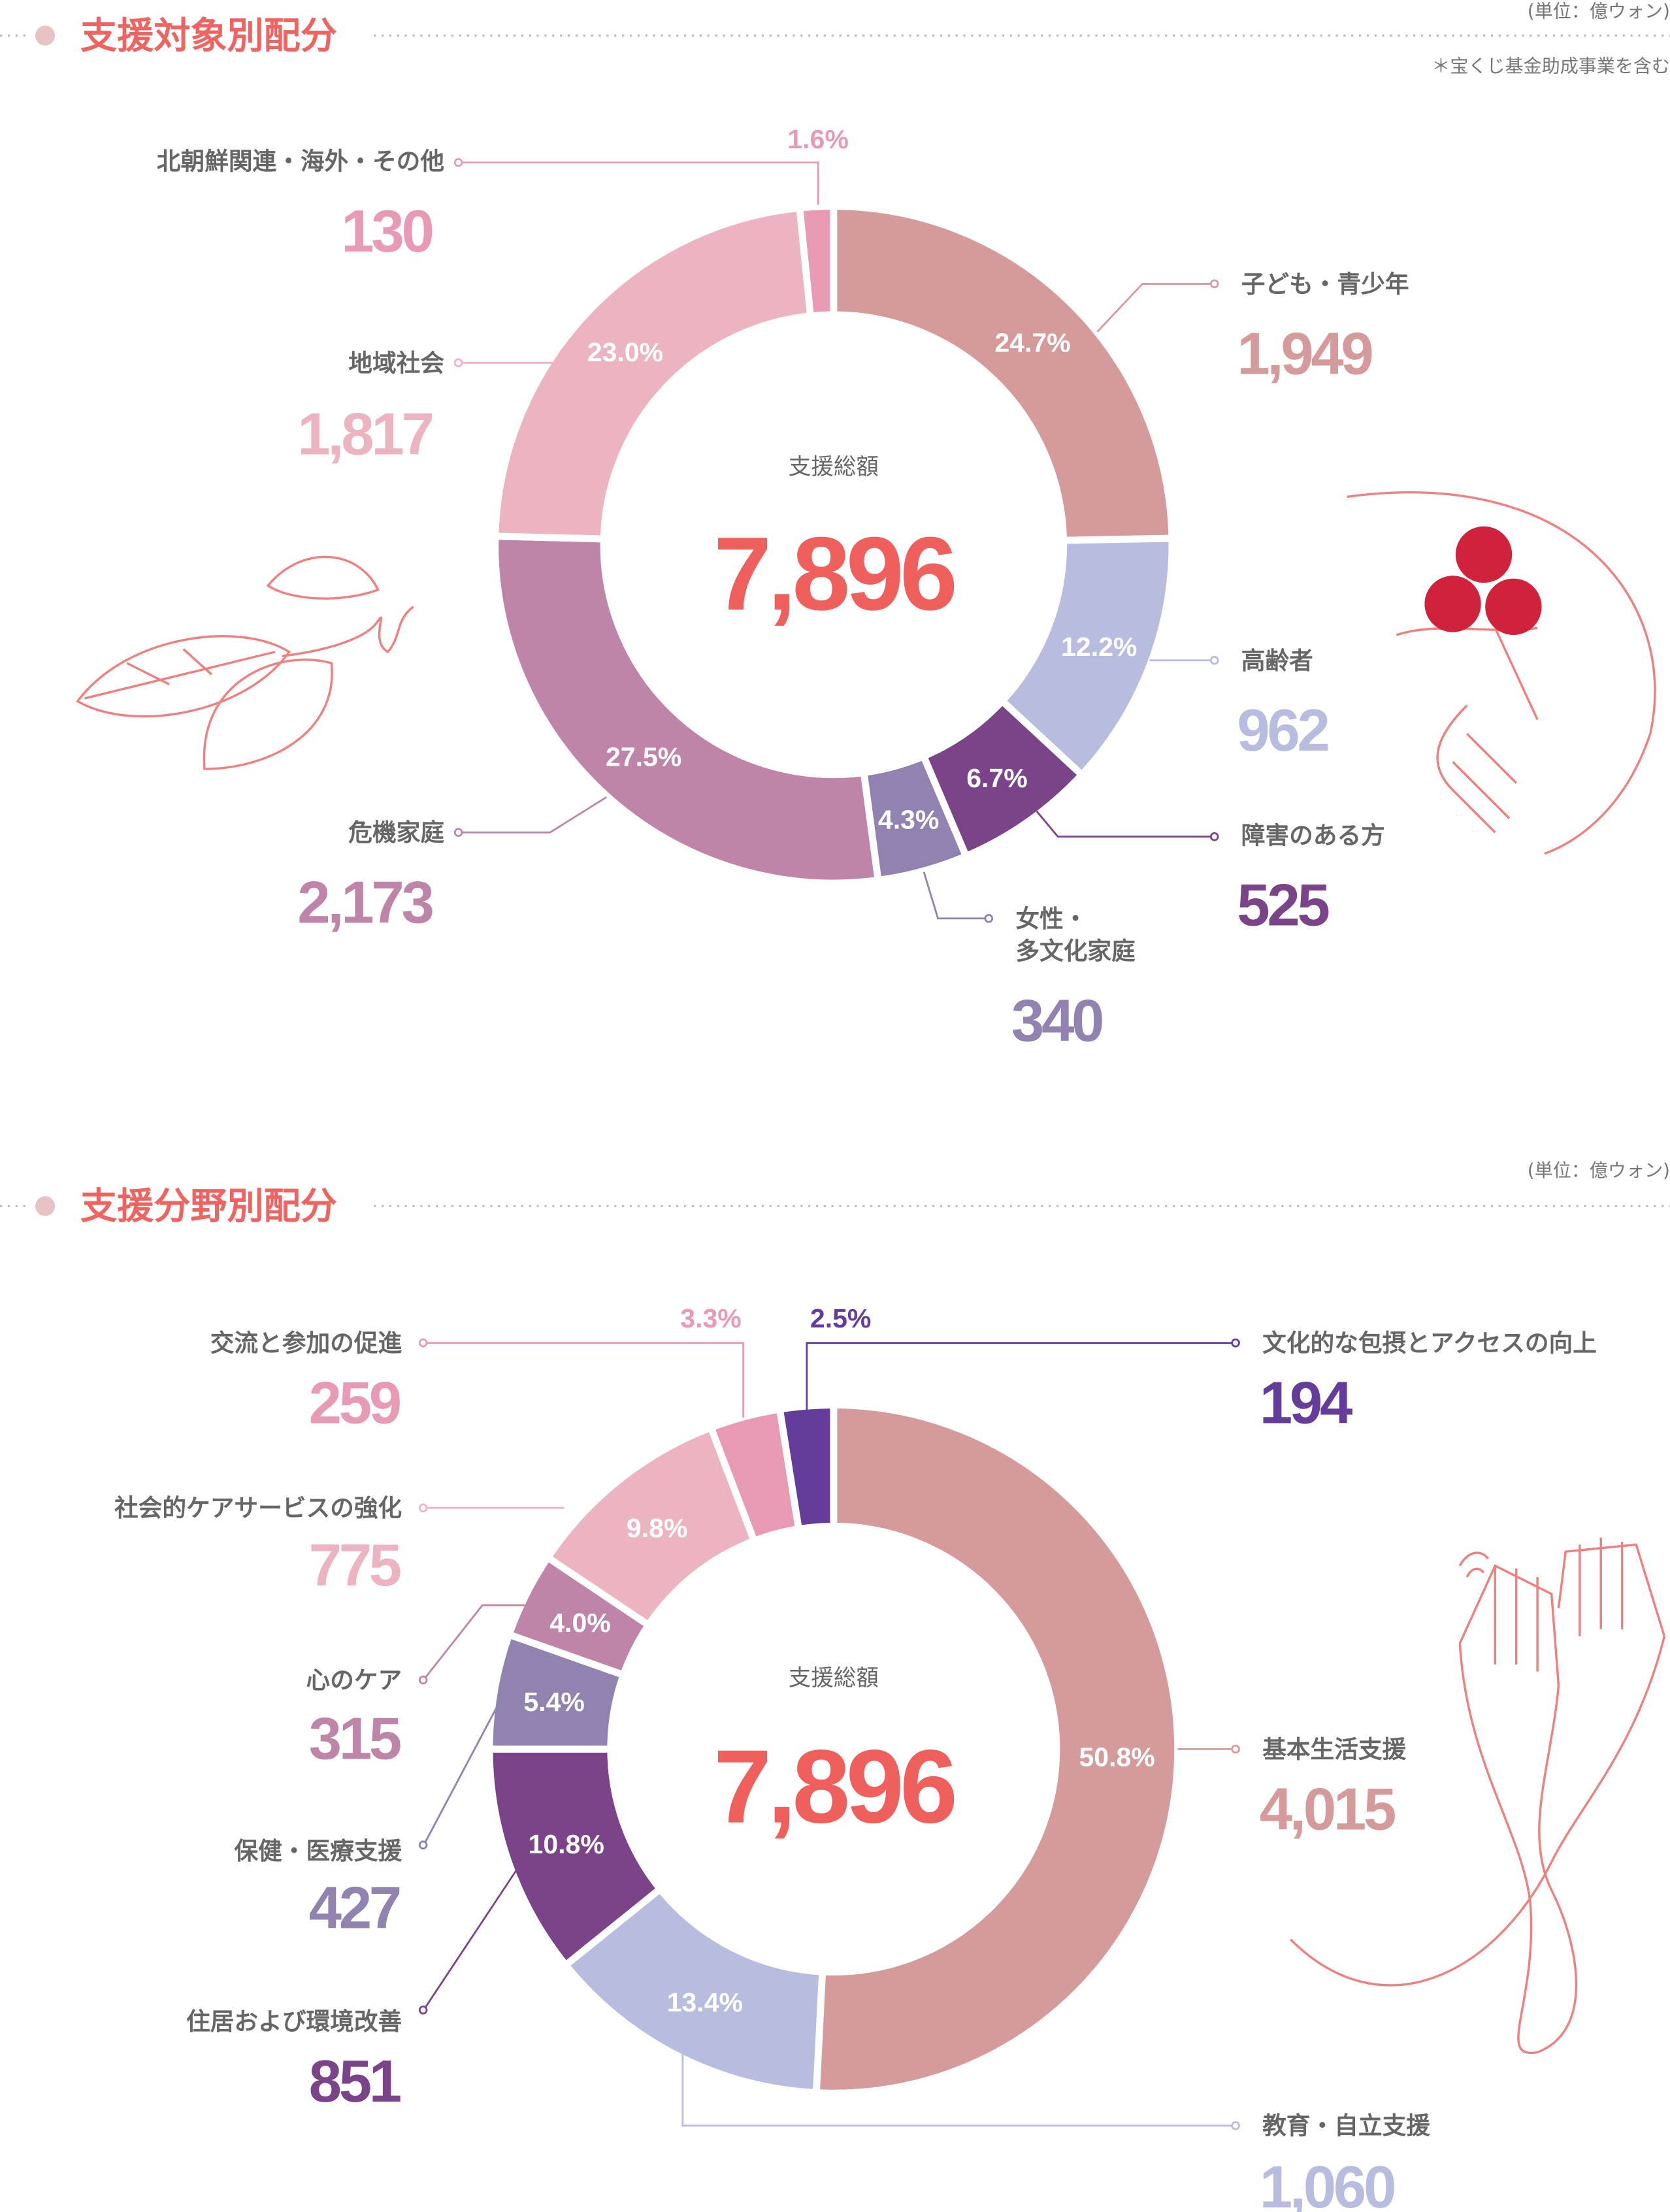  What do you see at coordinates (1551, 66) in the screenshot?
I see `footnote: ＊宝くじ基金助成事業を含む` at bounding box center [1551, 66].